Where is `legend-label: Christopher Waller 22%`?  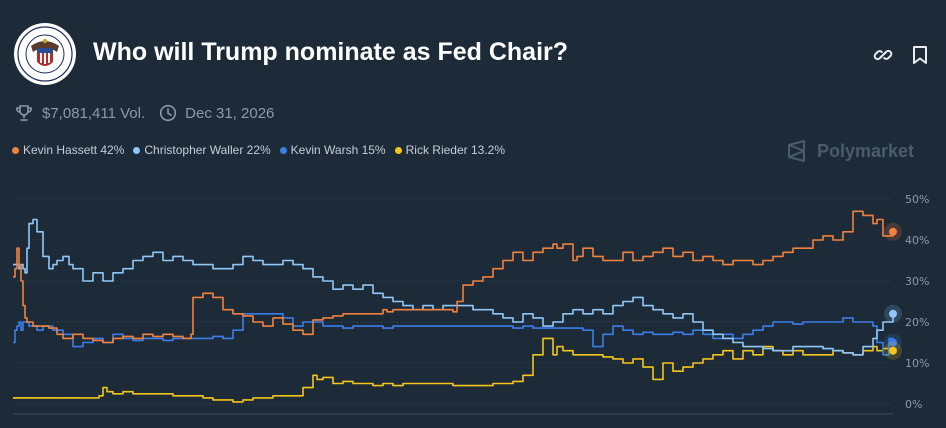
legend-label: Christopher Waller 22% is located at coordinates (207, 150).